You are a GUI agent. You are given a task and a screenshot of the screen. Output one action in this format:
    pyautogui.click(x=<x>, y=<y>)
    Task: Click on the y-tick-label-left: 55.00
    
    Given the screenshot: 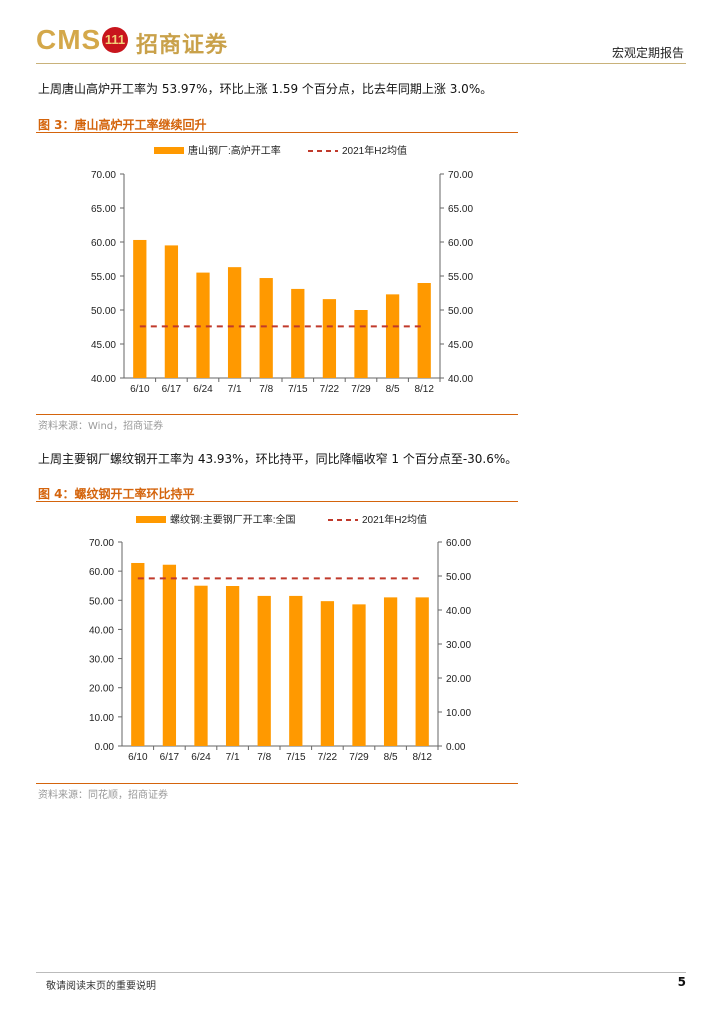 What is the action you would take?
    pyautogui.click(x=103, y=277)
    